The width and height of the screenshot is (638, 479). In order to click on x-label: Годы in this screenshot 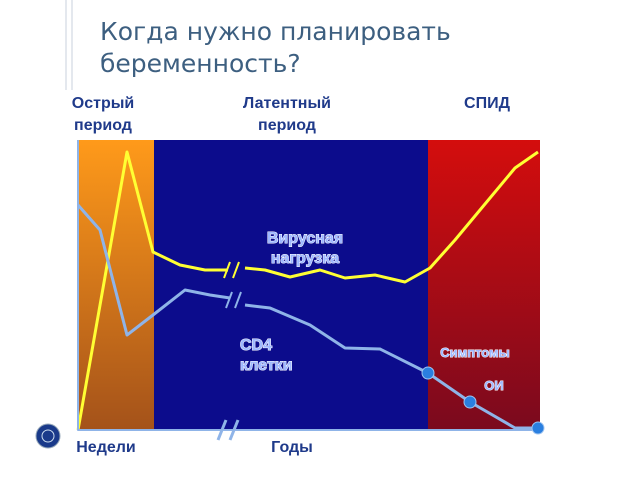, I will do `click(292, 447)`.